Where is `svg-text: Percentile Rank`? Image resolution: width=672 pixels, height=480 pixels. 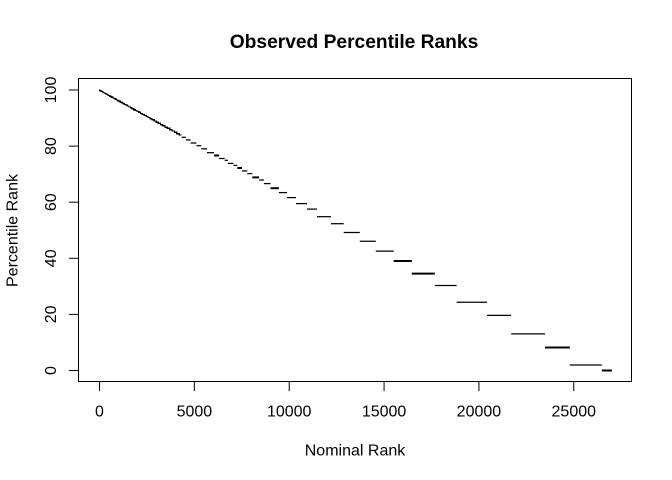
svg-text: Percentile Rank is located at coordinates (12, 230).